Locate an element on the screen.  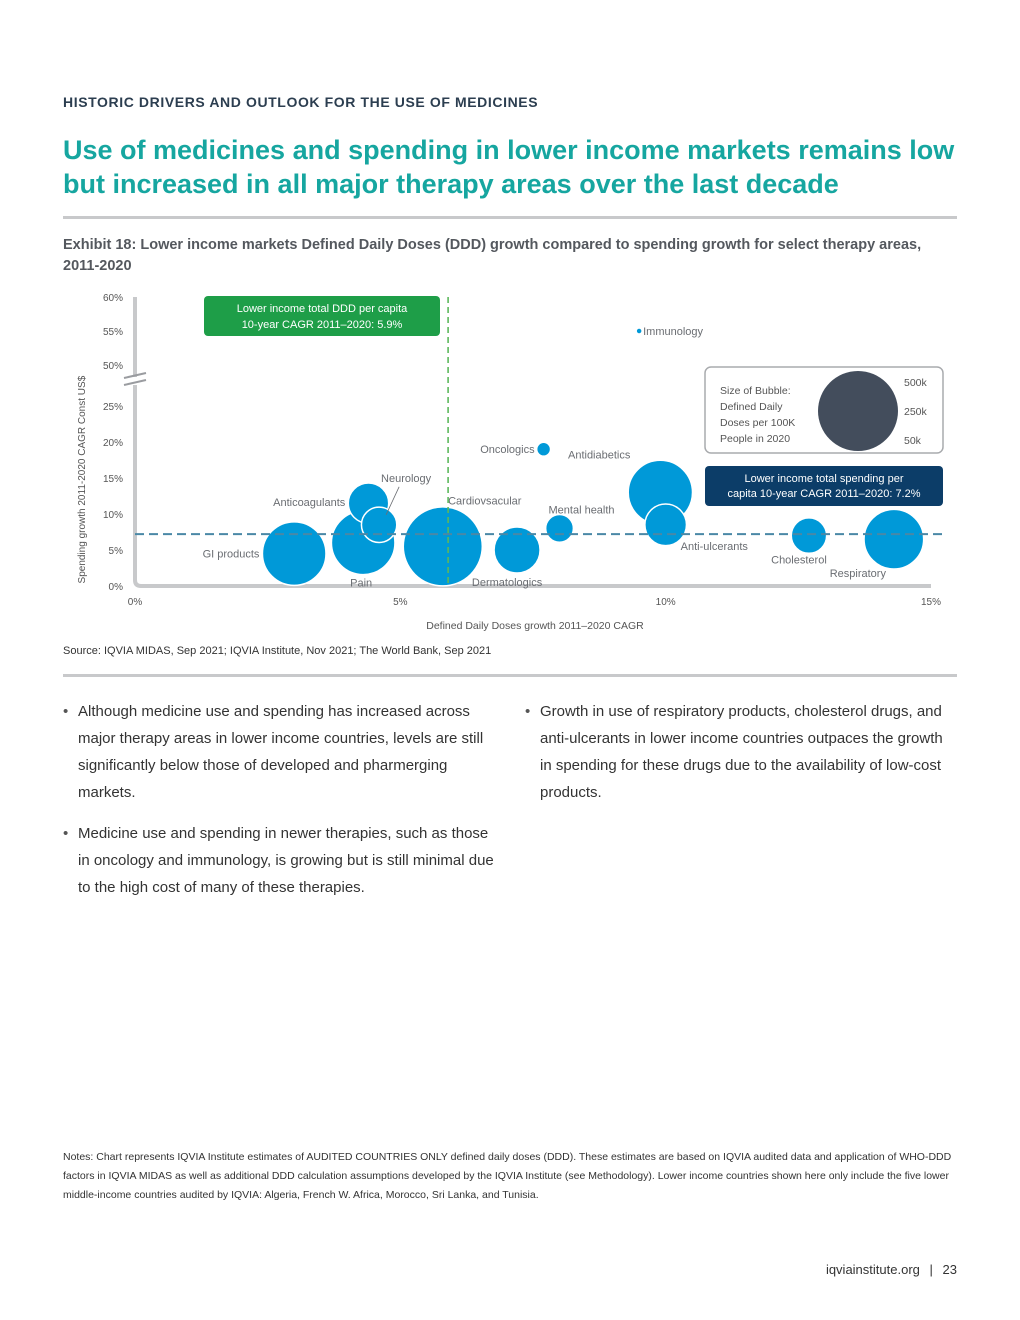
bubble-respiratory is located at coordinates (894, 539).